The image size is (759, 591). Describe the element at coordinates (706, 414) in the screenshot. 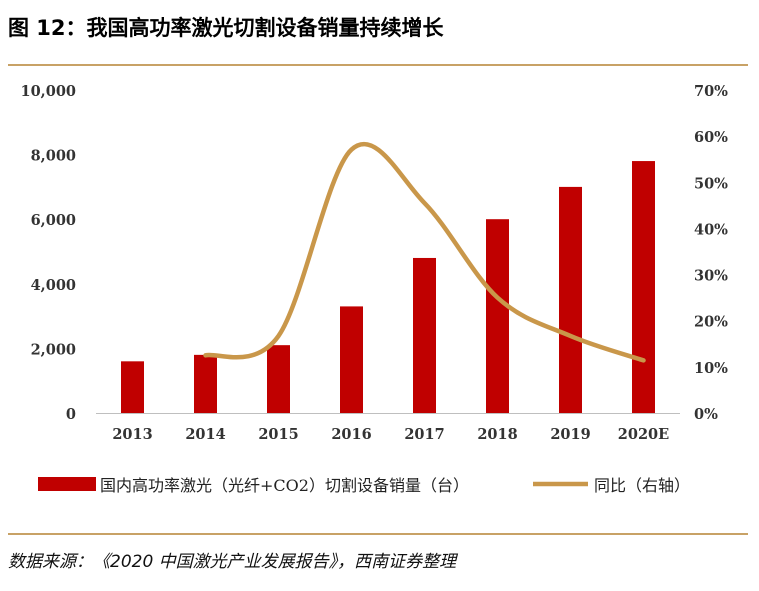

I see `y2-tick-label: 0%` at that location.